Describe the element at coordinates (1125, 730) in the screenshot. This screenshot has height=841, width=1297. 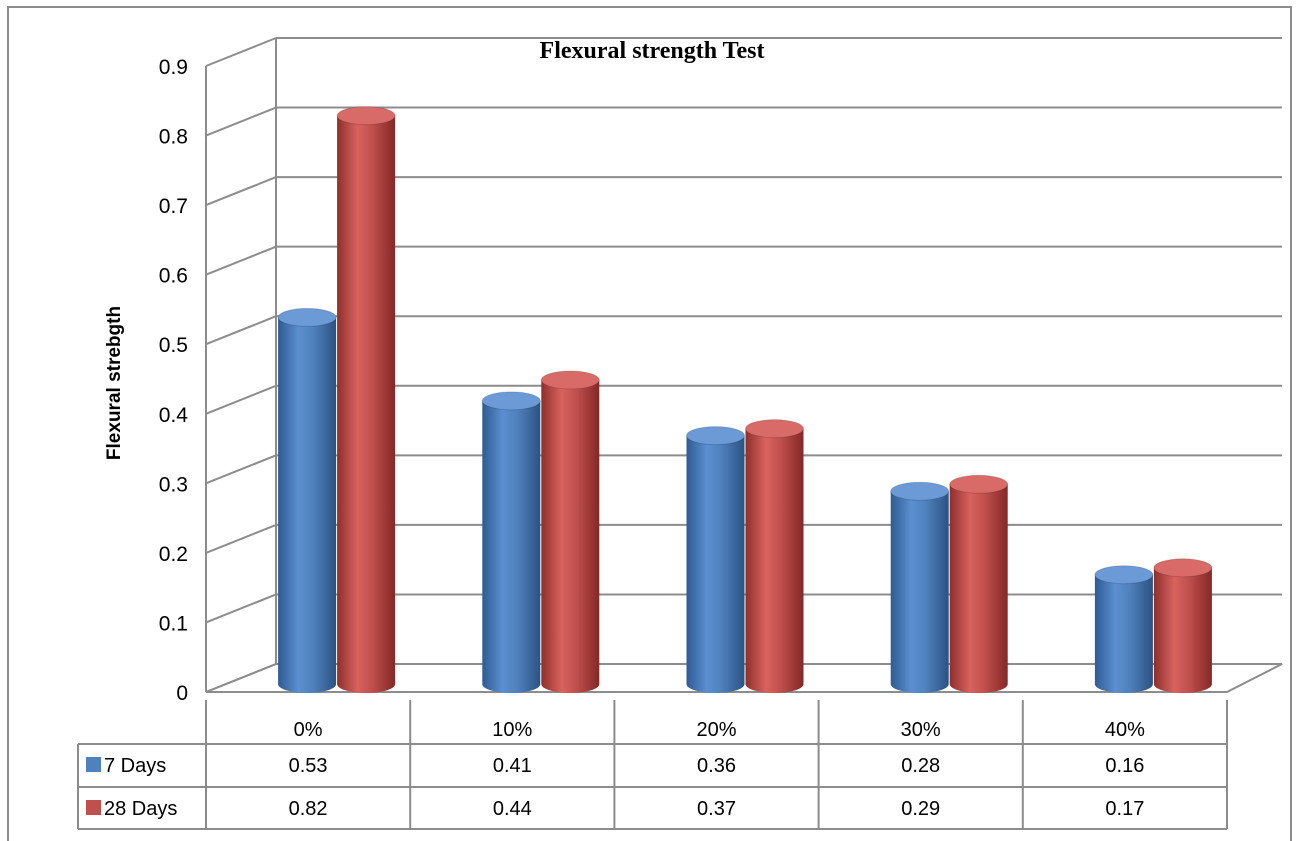
I see `x-tick-label: 40%` at that location.